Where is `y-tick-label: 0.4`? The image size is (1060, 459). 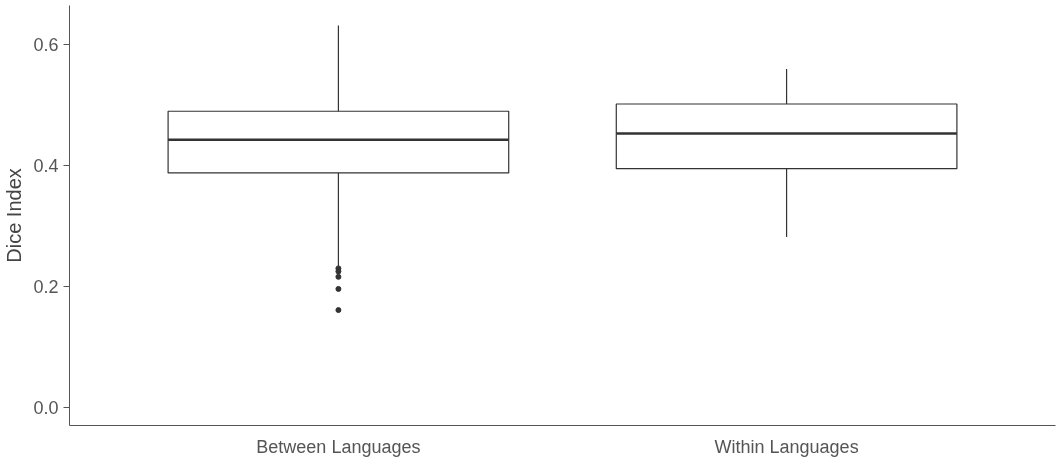
y-tick-label: 0.4 is located at coordinates (46, 166).